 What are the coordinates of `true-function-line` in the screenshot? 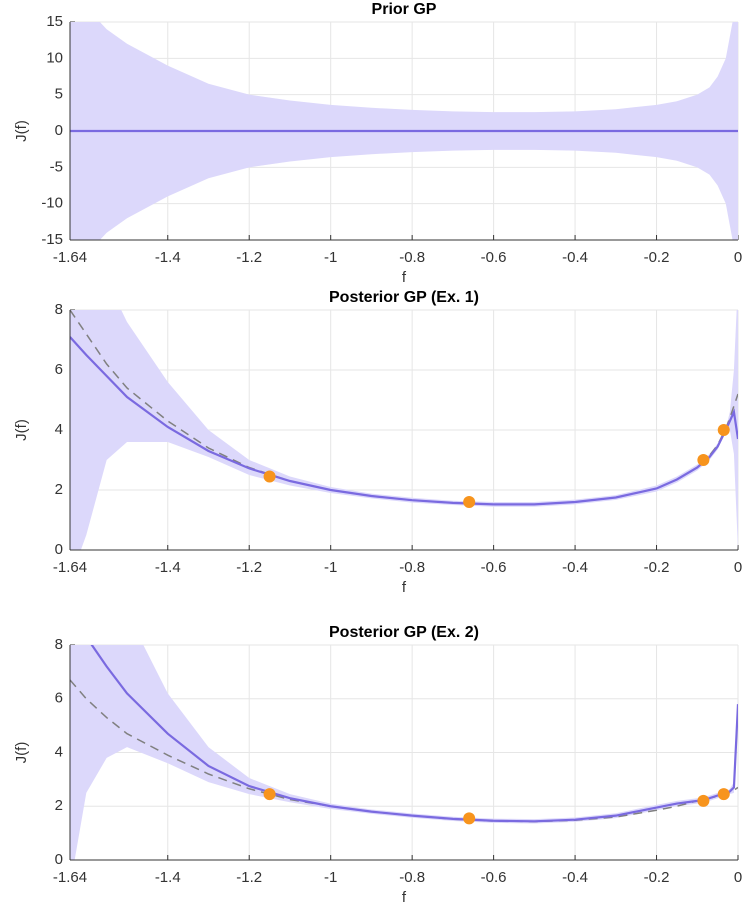 It's located at (404, 751).